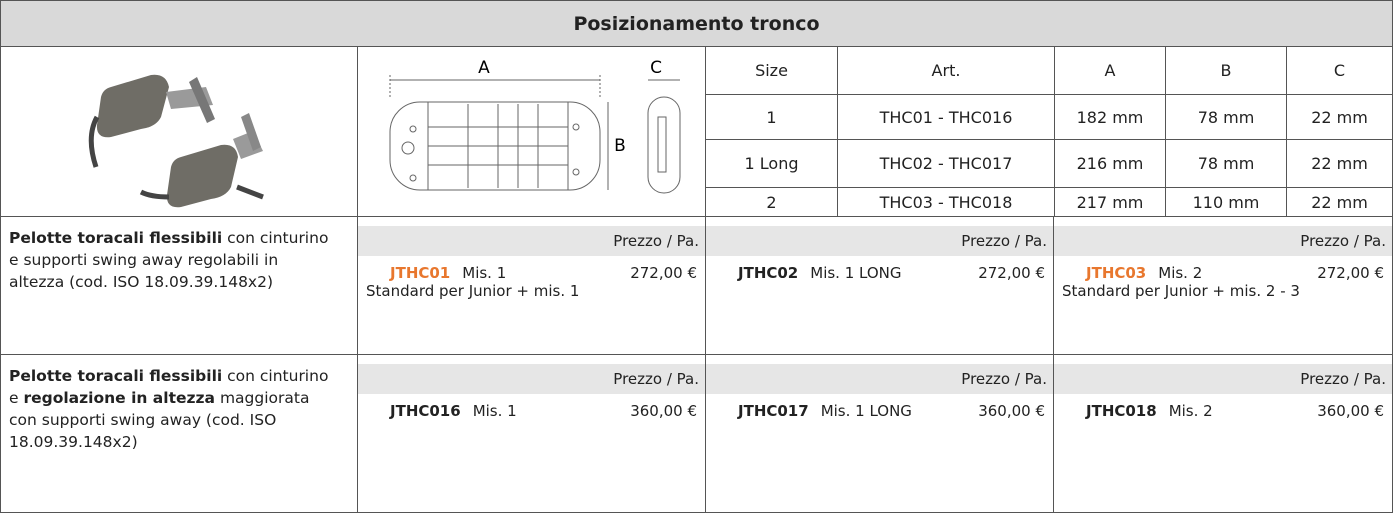 The width and height of the screenshot is (1393, 513). What do you see at coordinates (176, 141) in the screenshot?
I see `product-photo` at bounding box center [176, 141].